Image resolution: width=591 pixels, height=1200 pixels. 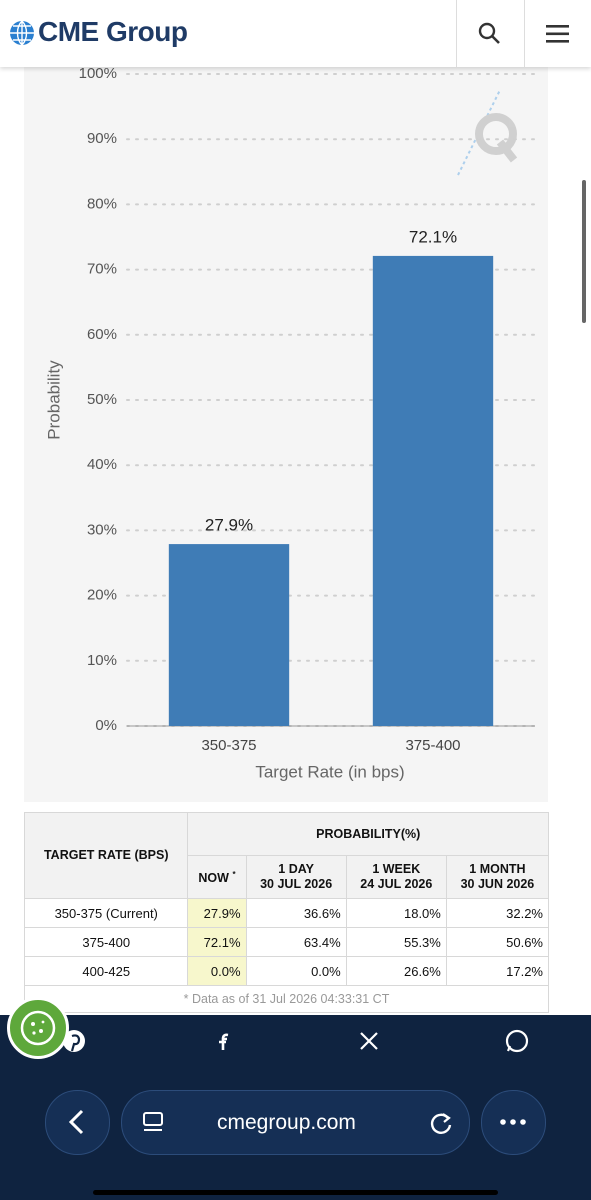 I want to click on back-button, so click(x=77, y=1122).